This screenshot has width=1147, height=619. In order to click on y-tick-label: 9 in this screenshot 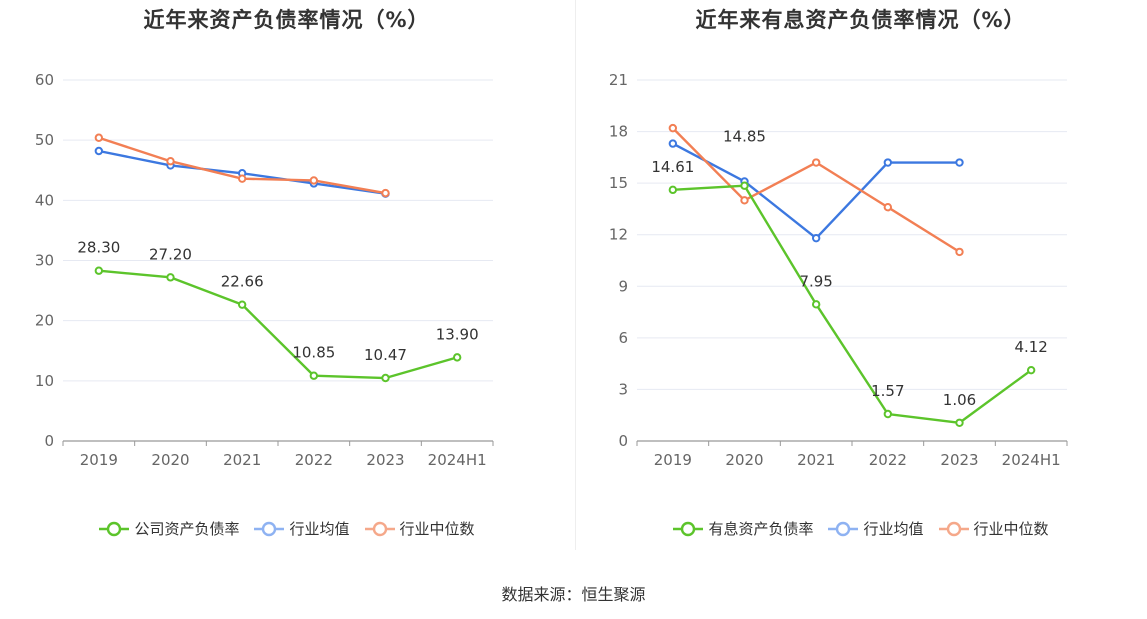, I will do `click(623, 286)`.